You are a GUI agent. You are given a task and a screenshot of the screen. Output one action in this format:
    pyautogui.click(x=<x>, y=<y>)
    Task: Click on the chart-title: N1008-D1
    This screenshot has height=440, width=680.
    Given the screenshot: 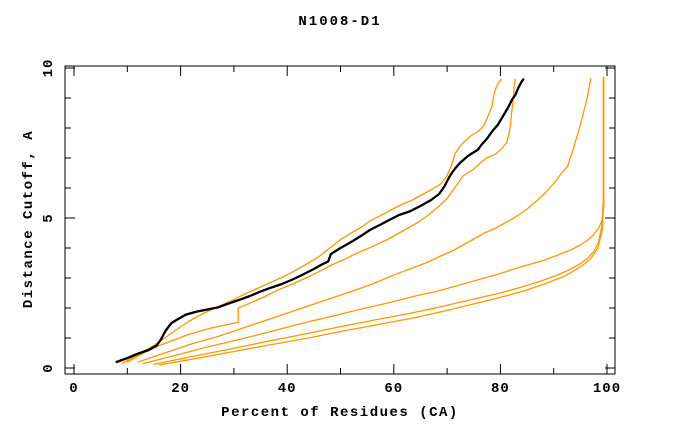 What is the action you would take?
    pyautogui.click(x=340, y=22)
    